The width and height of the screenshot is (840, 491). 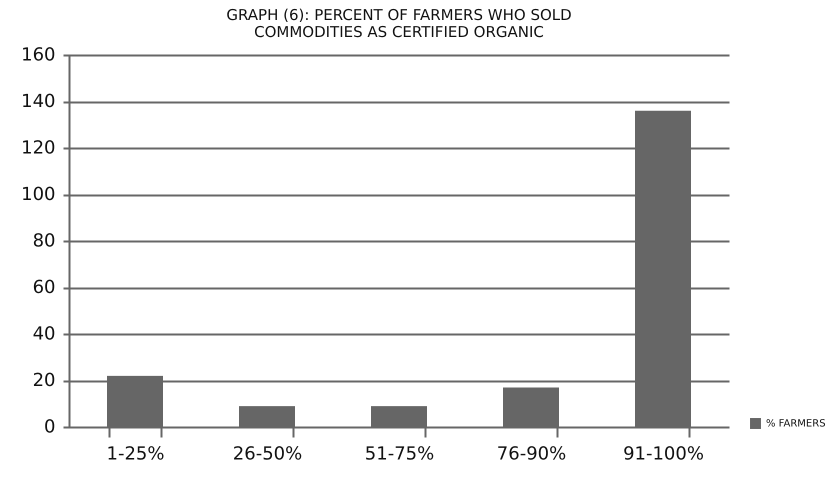 What do you see at coordinates (38, 194) in the screenshot?
I see `y-tick-label: 100` at bounding box center [38, 194].